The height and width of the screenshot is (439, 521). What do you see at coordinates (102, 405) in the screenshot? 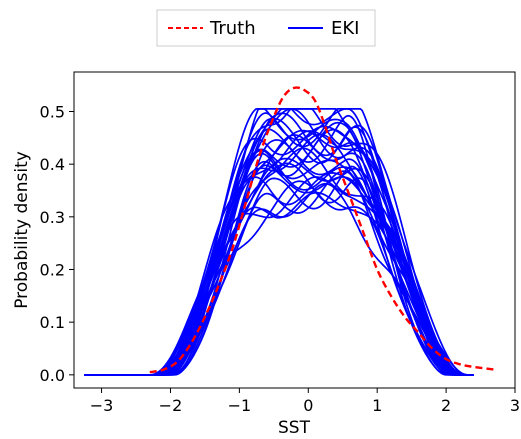
I see `x-tick-label: −3` at bounding box center [102, 405].